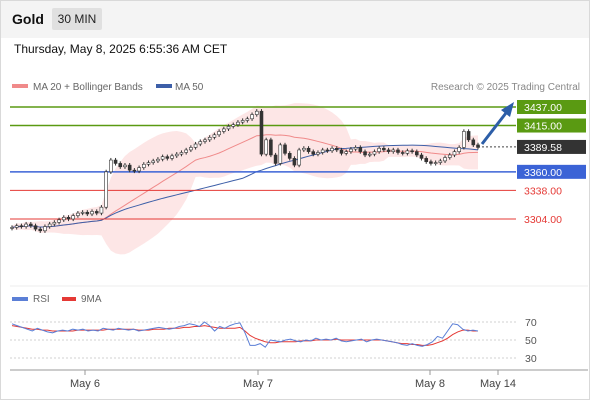  What do you see at coordinates (88, 87) in the screenshot?
I see `ma20-legend-label: MA 20 + Bollinger Bands` at bounding box center [88, 87].